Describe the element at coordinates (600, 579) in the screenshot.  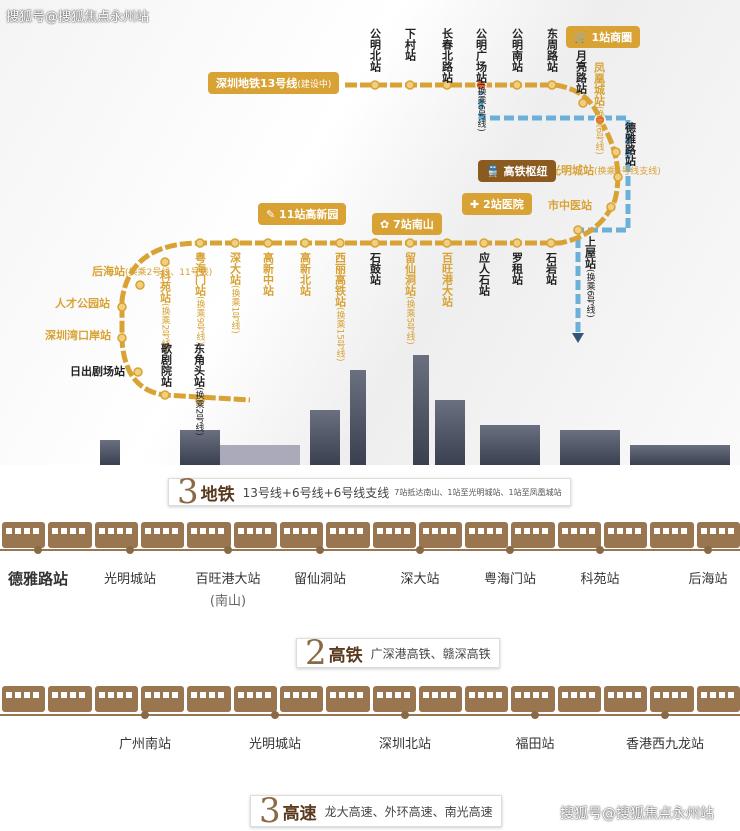
I see `station-label: 科苑站` at that location.